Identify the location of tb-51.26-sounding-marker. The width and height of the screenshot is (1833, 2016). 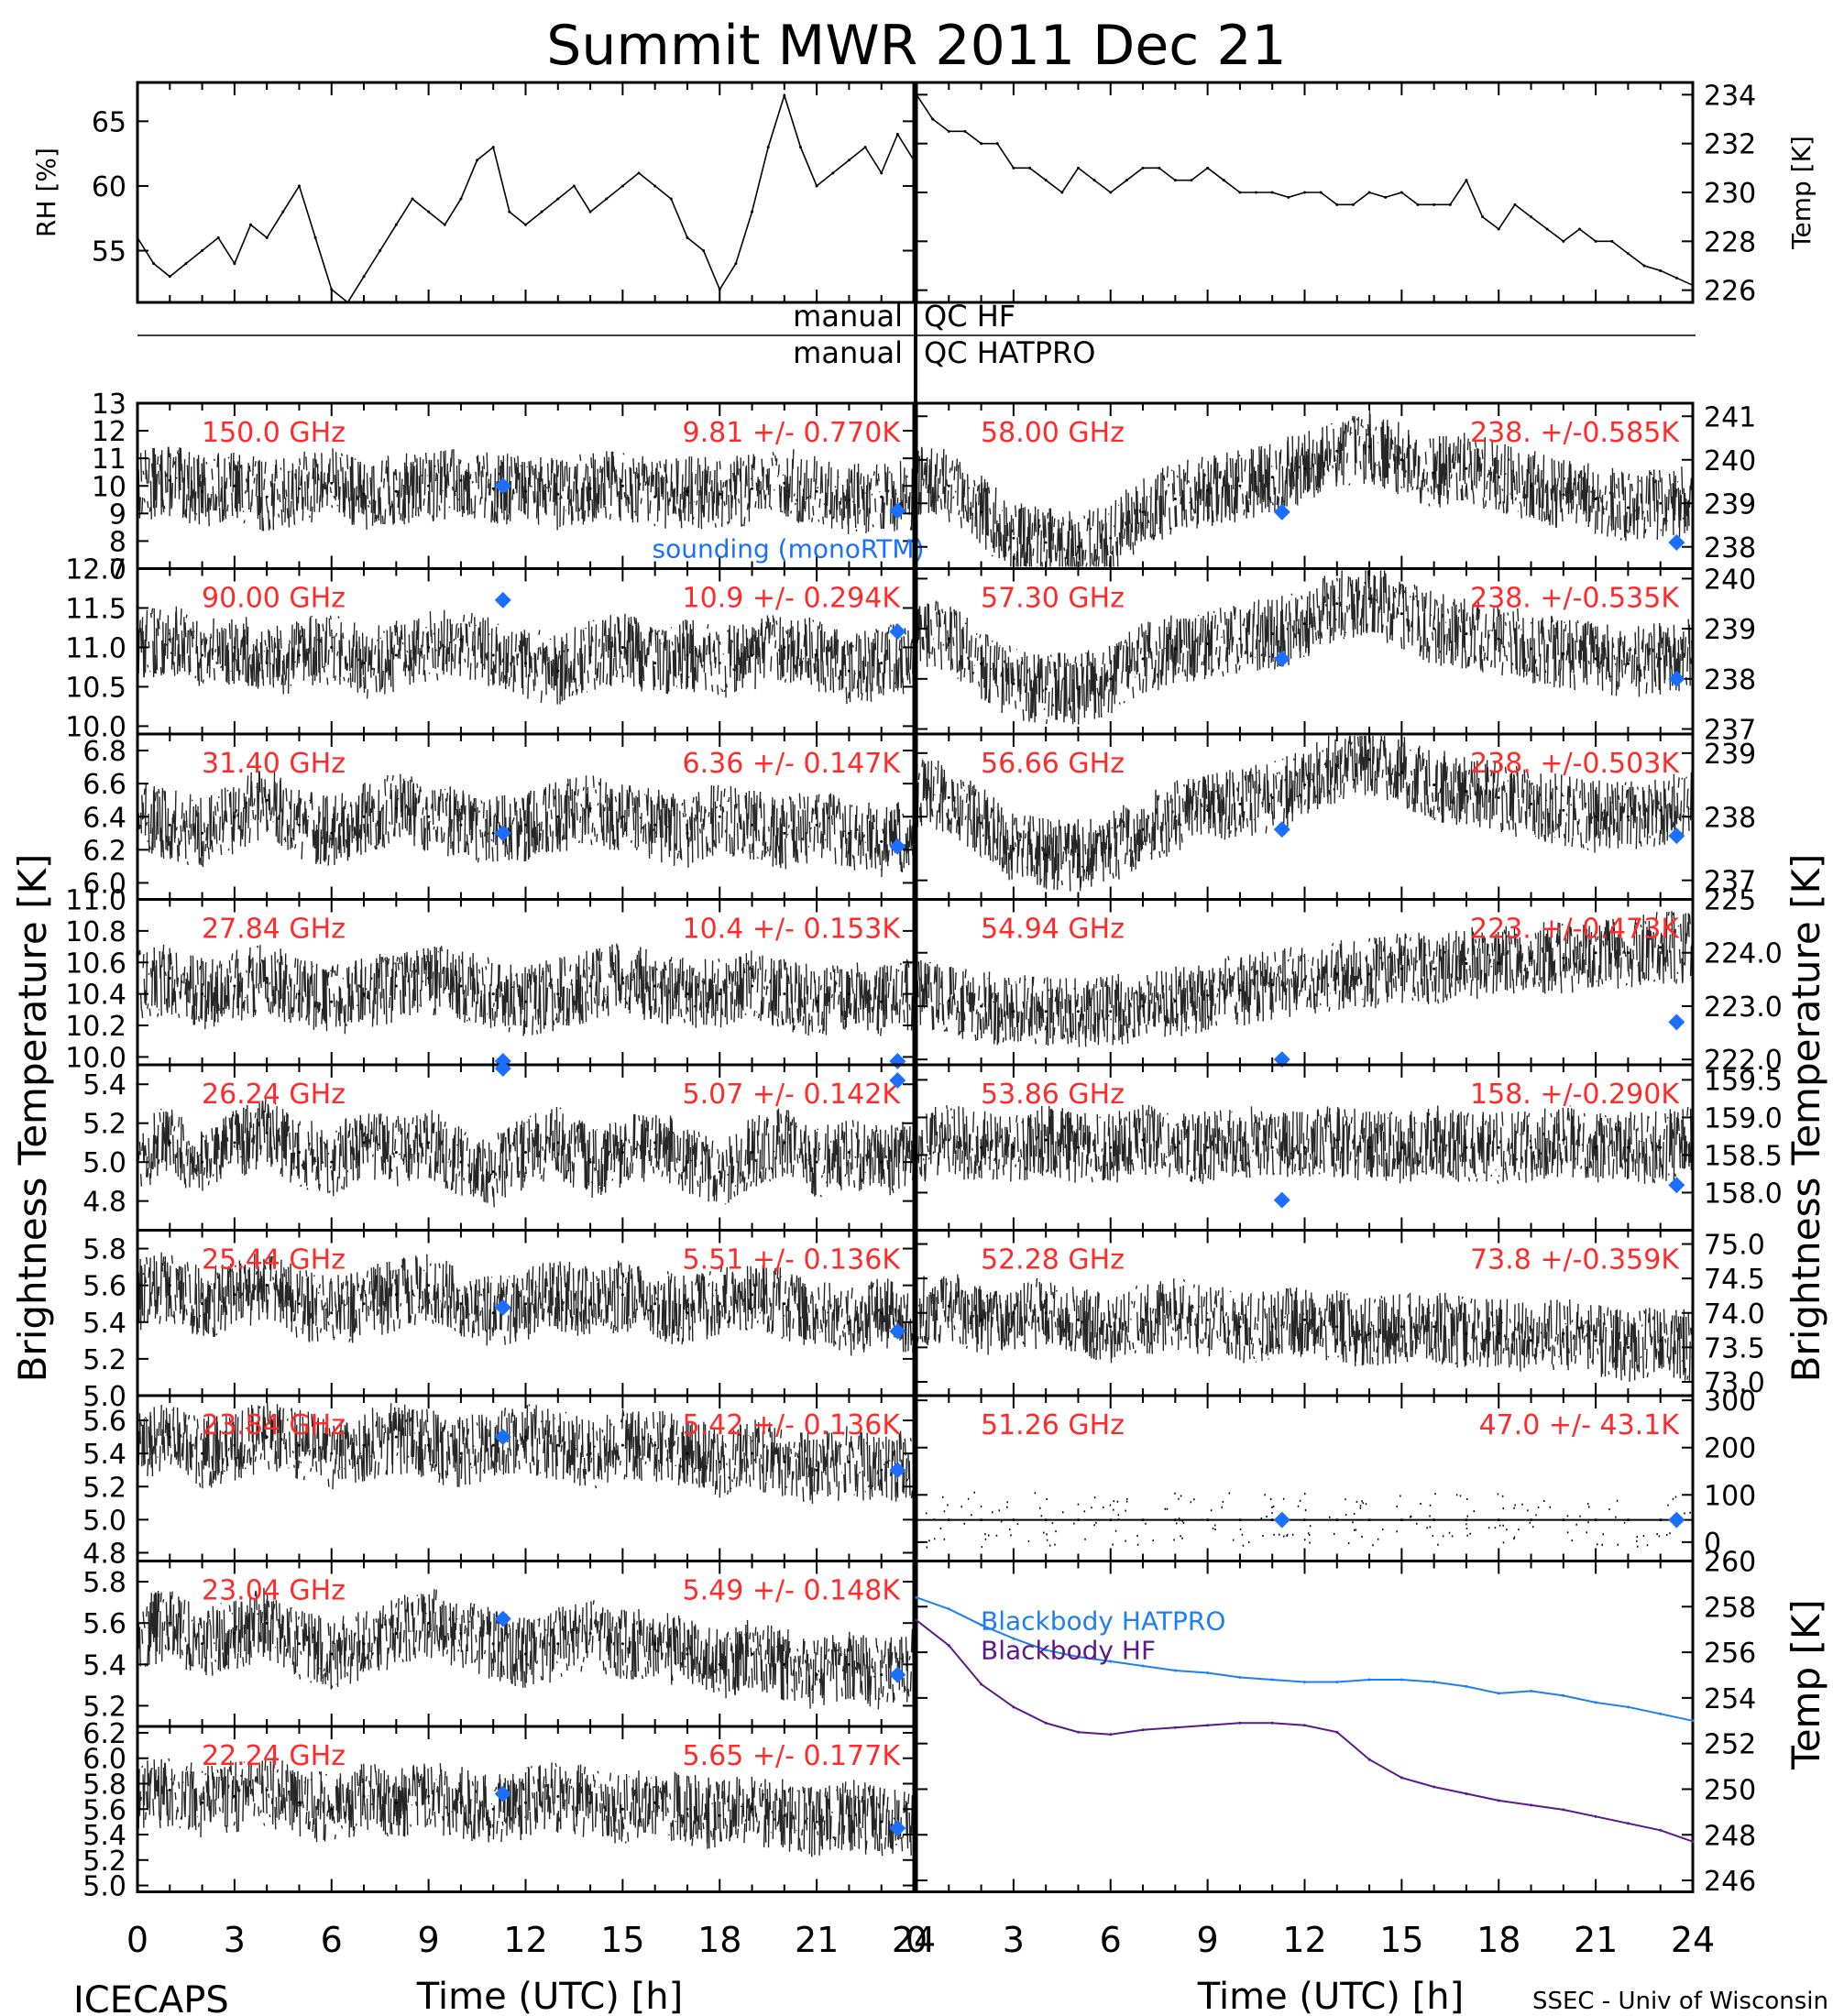
(1676, 1519).